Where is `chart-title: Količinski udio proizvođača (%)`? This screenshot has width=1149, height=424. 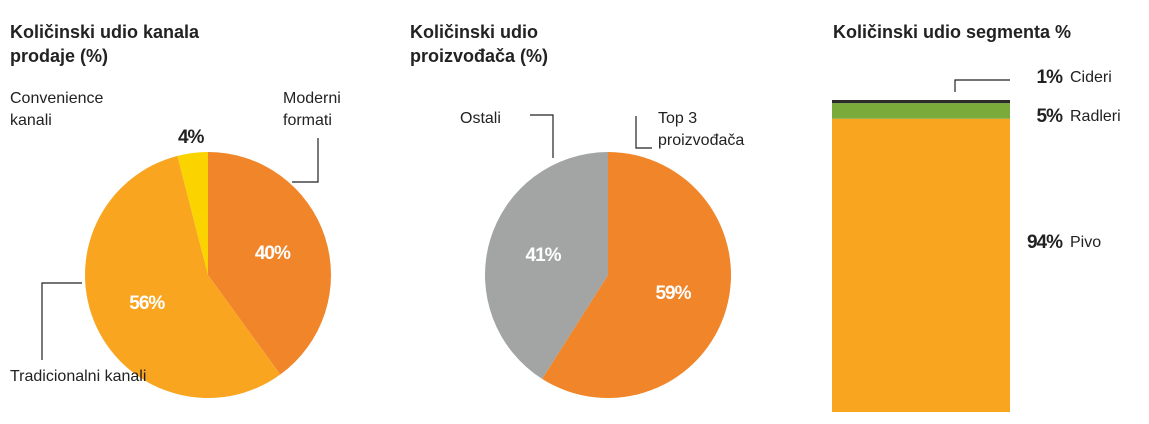
chart-title: Količinski udio proizvođača (%) is located at coordinates (479, 44).